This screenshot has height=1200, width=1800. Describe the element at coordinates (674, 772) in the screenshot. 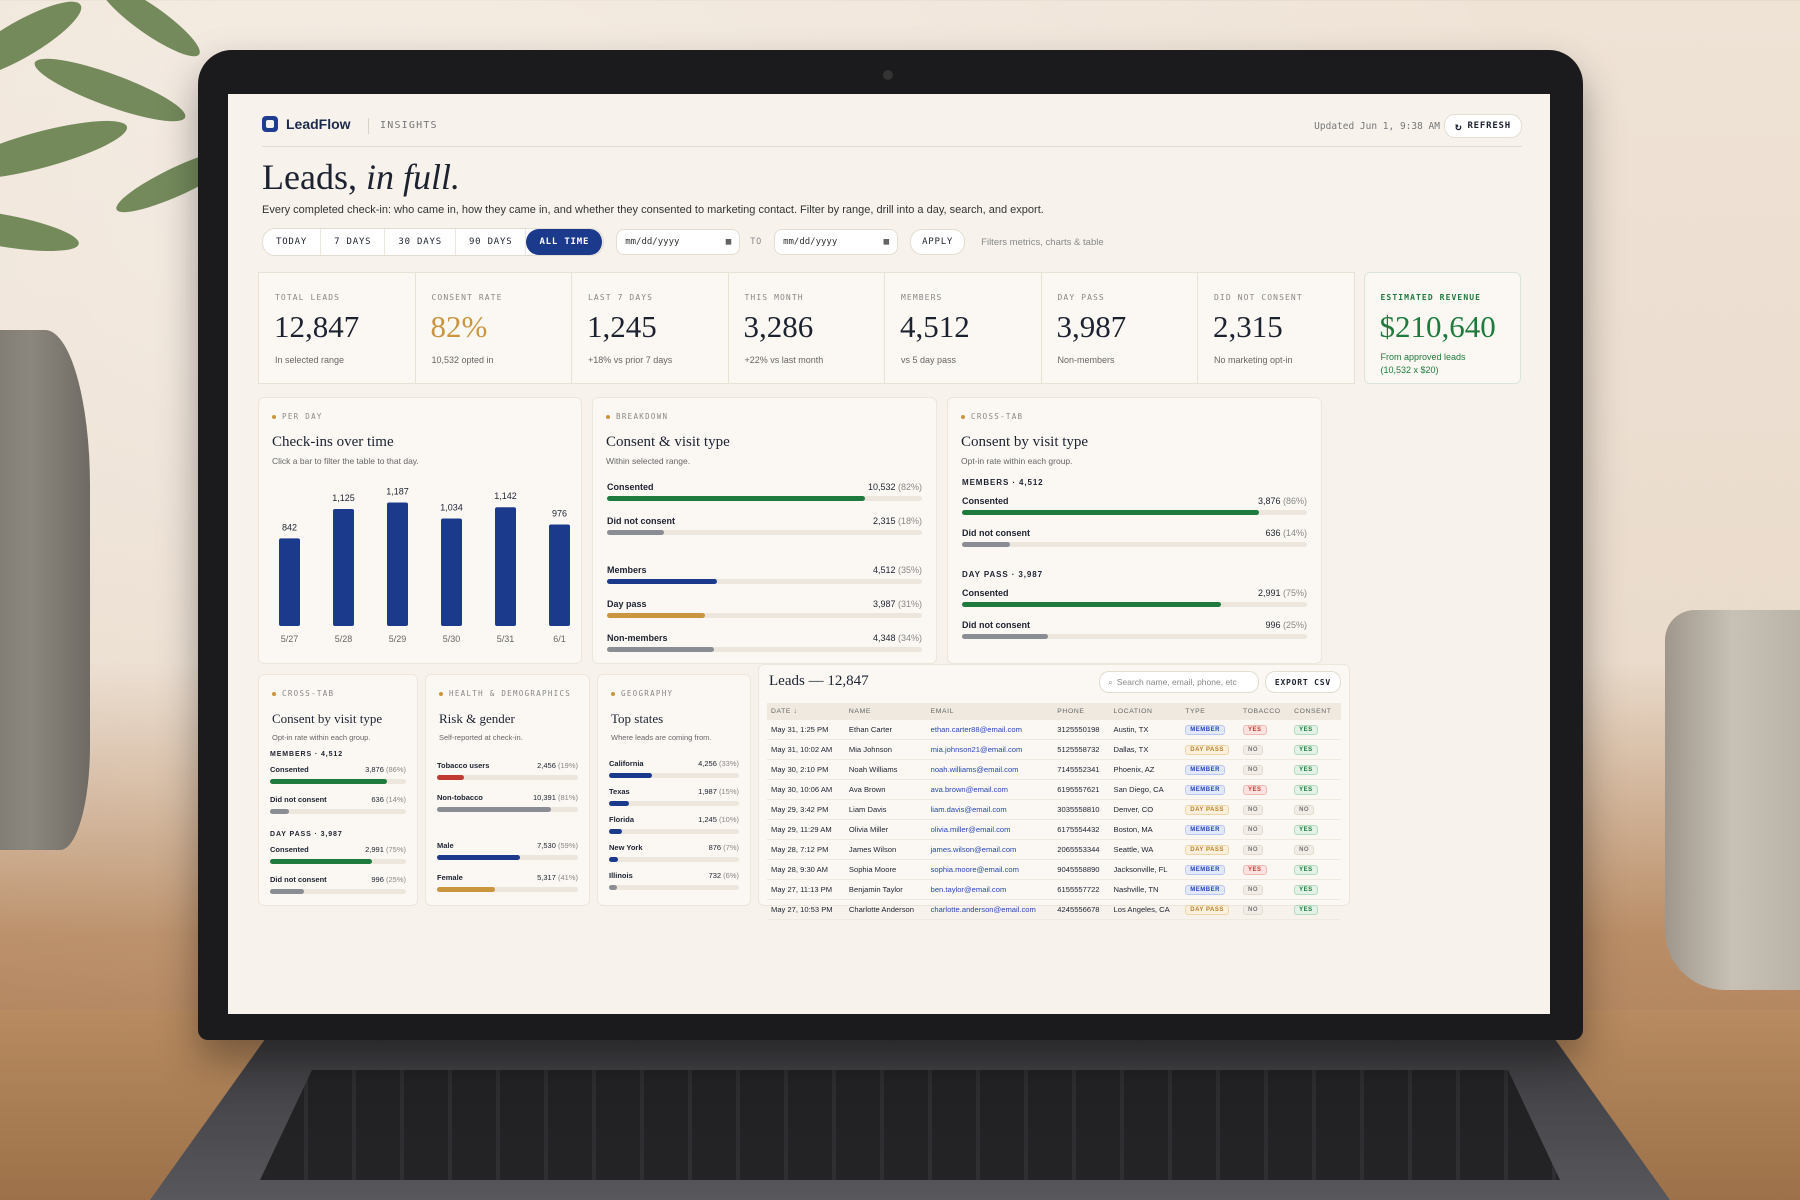

I see `progress-row: California 4,256 (33%)` at that location.